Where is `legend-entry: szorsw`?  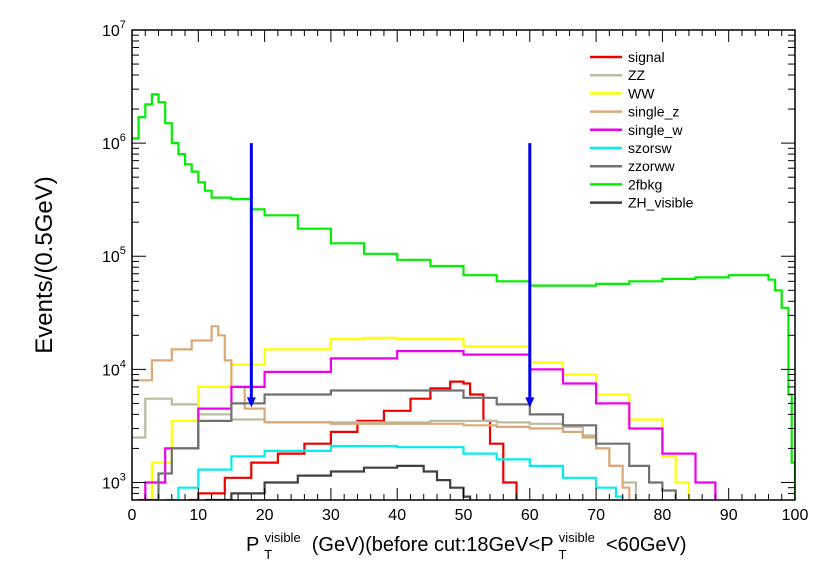
legend-entry: szorsw is located at coordinates (631, 148).